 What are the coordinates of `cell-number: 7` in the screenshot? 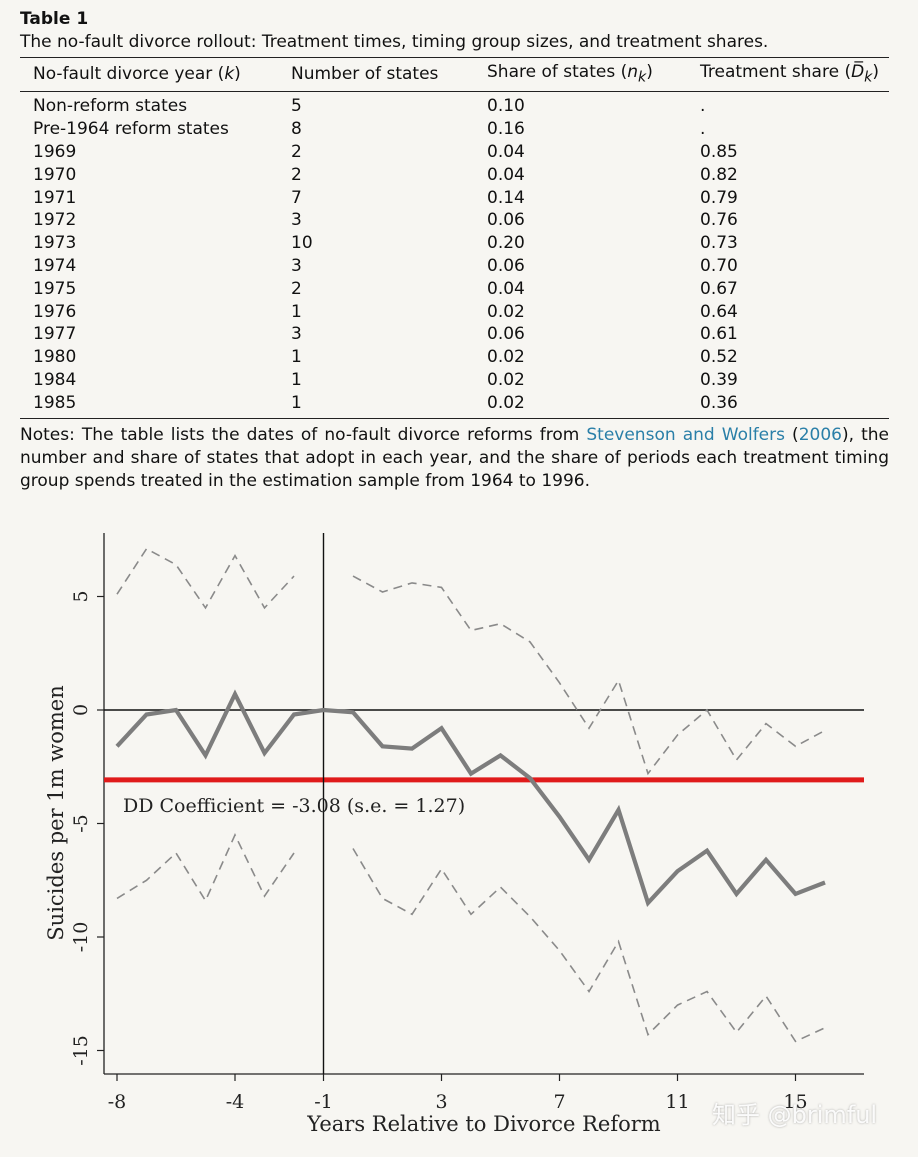 It's located at (389, 198).